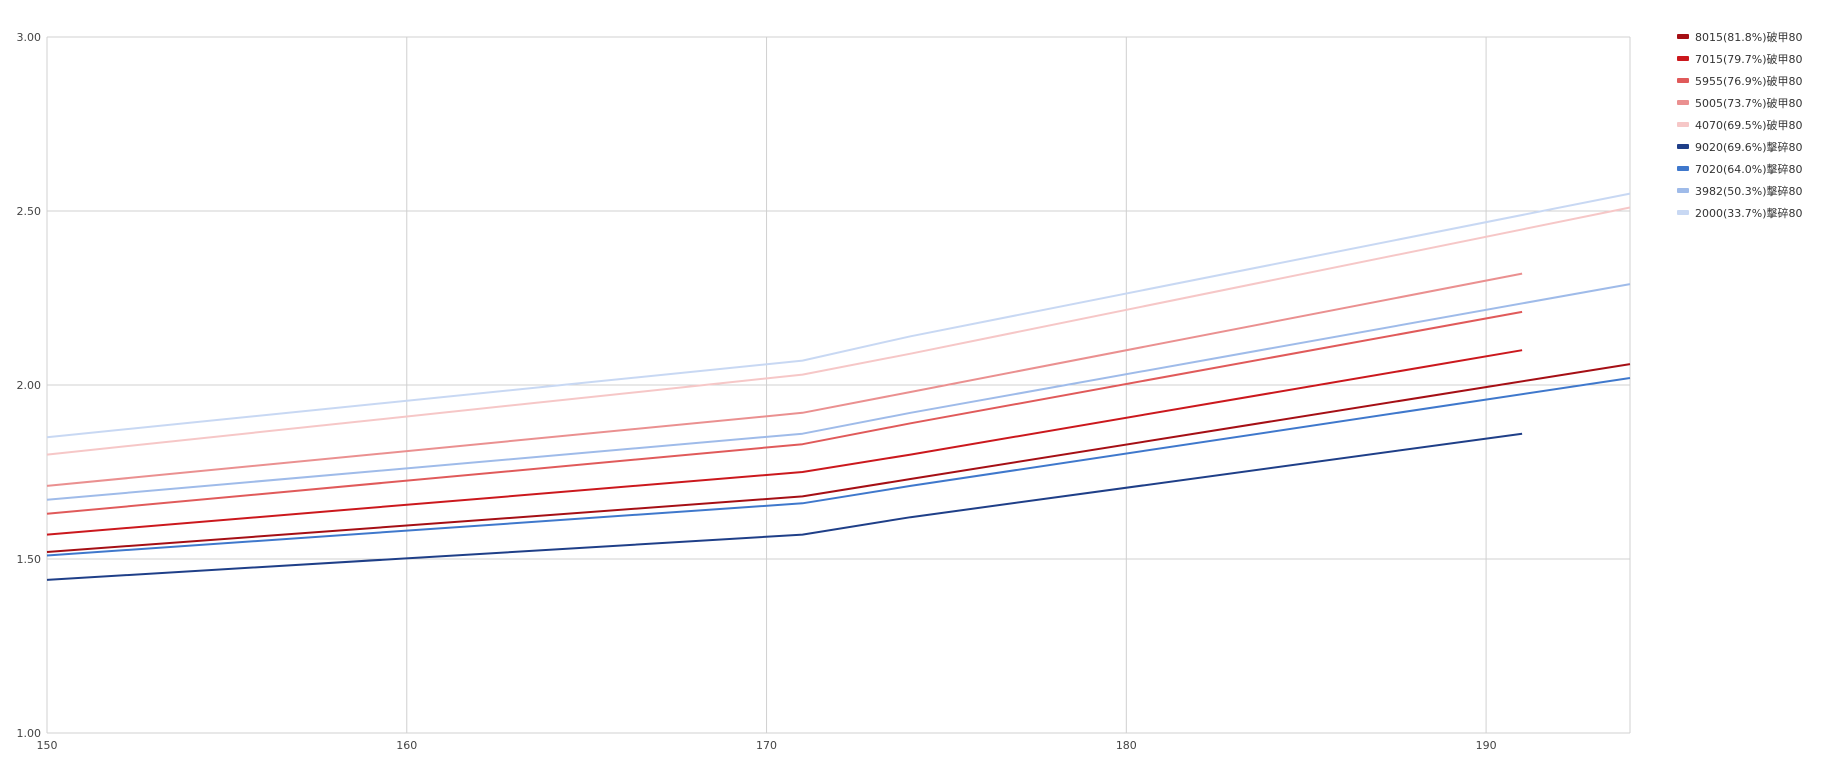  Describe the element at coordinates (29, 385) in the screenshot. I see `y-tick-label: 2.00` at that location.